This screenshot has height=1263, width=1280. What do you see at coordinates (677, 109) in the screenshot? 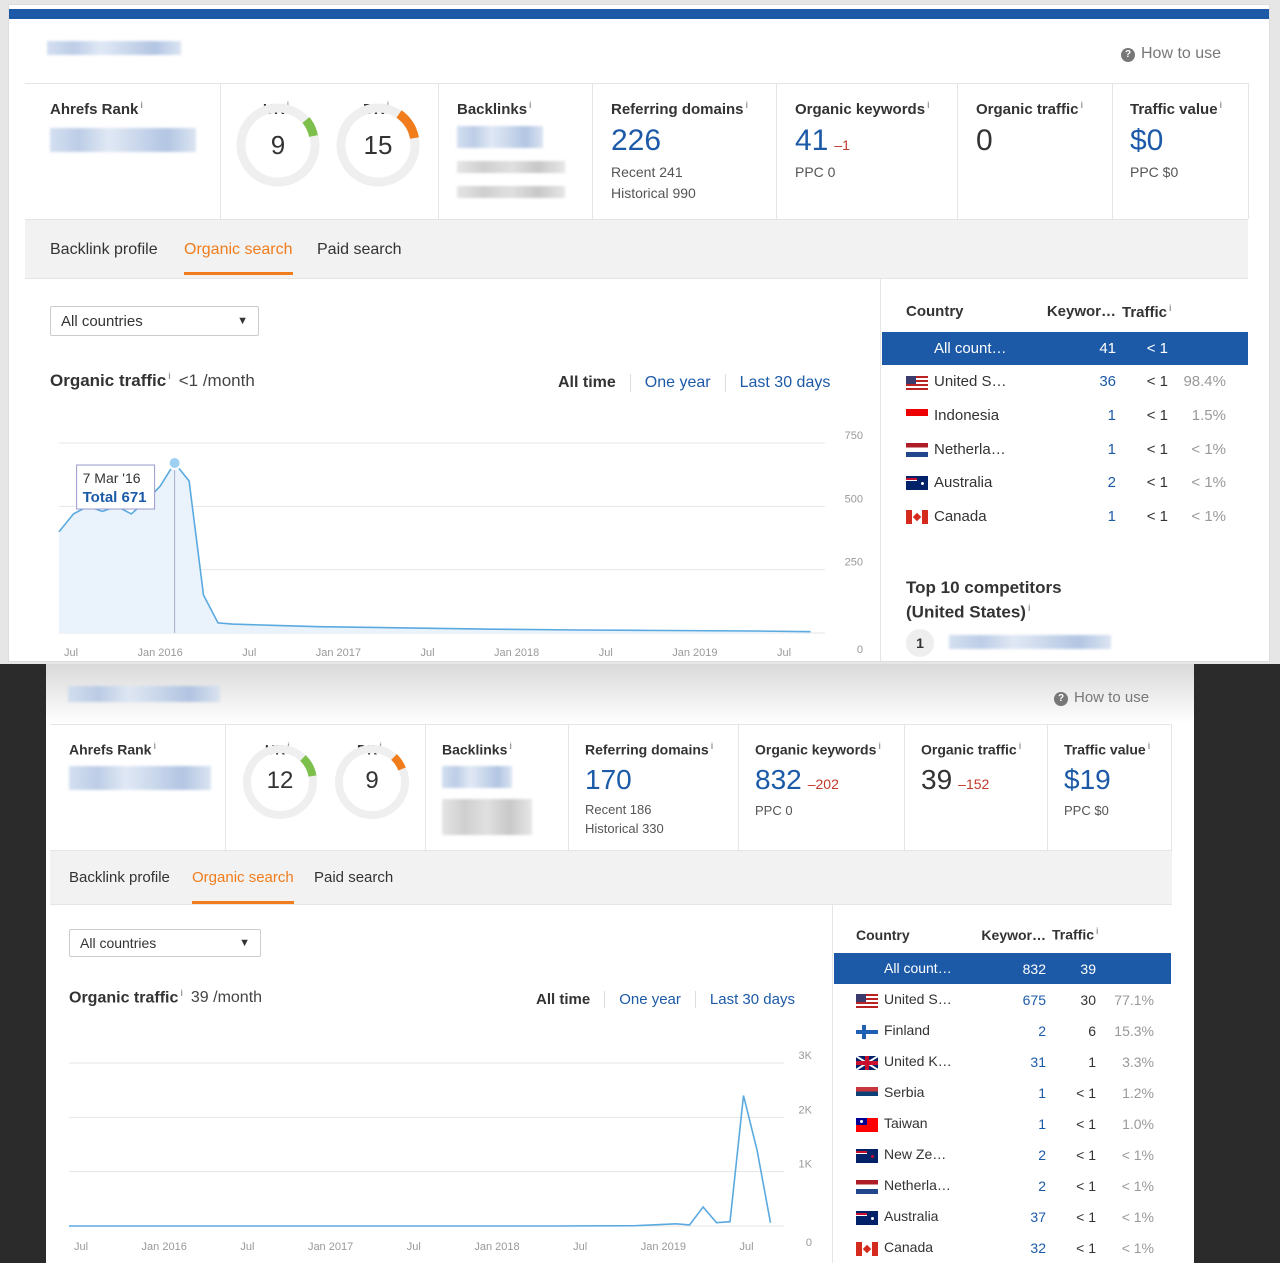
I see `referring-domains-label: Referring domains` at bounding box center [677, 109].